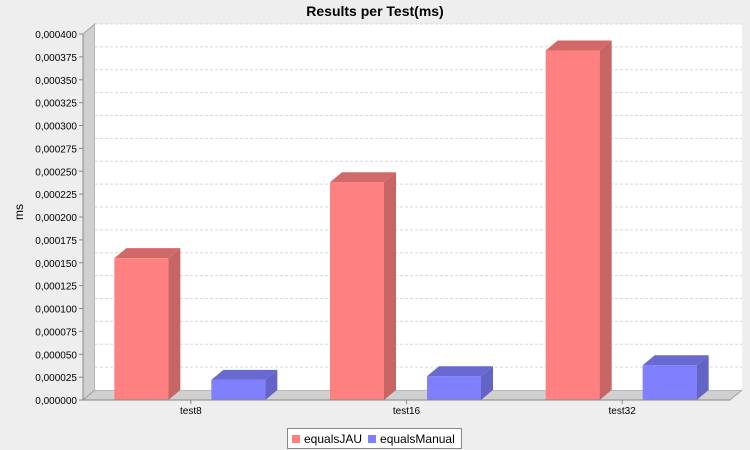 This screenshot has height=450, width=750. I want to click on y-tick-label: 0,000150, so click(56, 264).